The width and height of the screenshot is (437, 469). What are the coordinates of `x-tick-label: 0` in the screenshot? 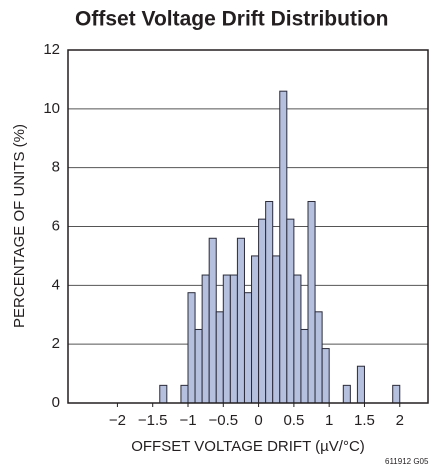 It's located at (258, 420).